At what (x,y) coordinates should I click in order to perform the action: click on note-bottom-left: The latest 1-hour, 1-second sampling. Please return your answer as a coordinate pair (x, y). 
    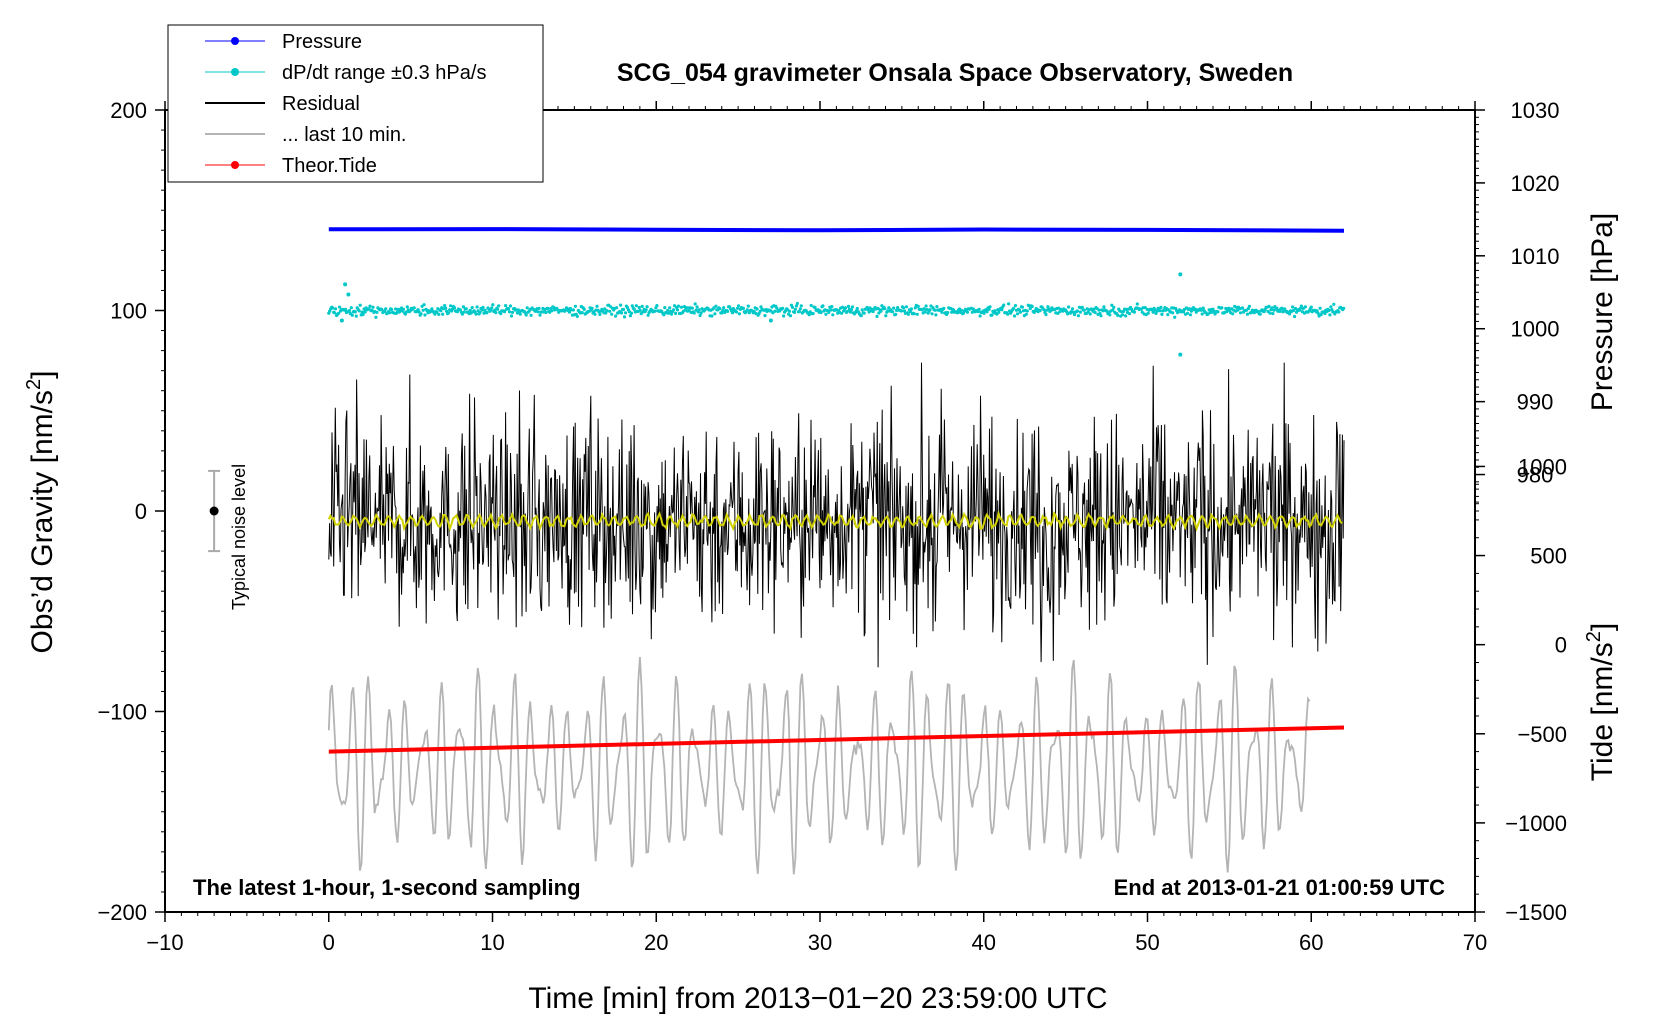
    Looking at the image, I should click on (387, 887).